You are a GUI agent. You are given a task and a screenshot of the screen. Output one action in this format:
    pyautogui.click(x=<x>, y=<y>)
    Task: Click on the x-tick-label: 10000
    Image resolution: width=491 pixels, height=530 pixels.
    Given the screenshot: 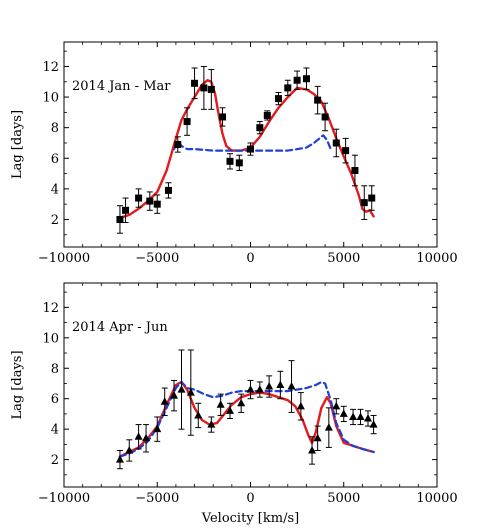 What is the action you would take?
    pyautogui.click(x=436, y=498)
    